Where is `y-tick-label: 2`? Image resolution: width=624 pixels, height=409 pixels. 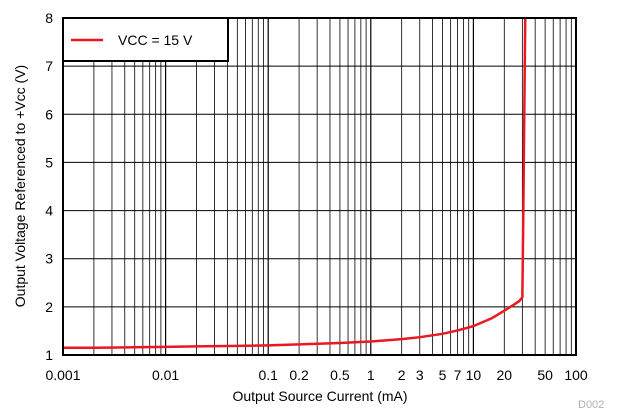 y-tick-label: 2 is located at coordinates (49, 307).